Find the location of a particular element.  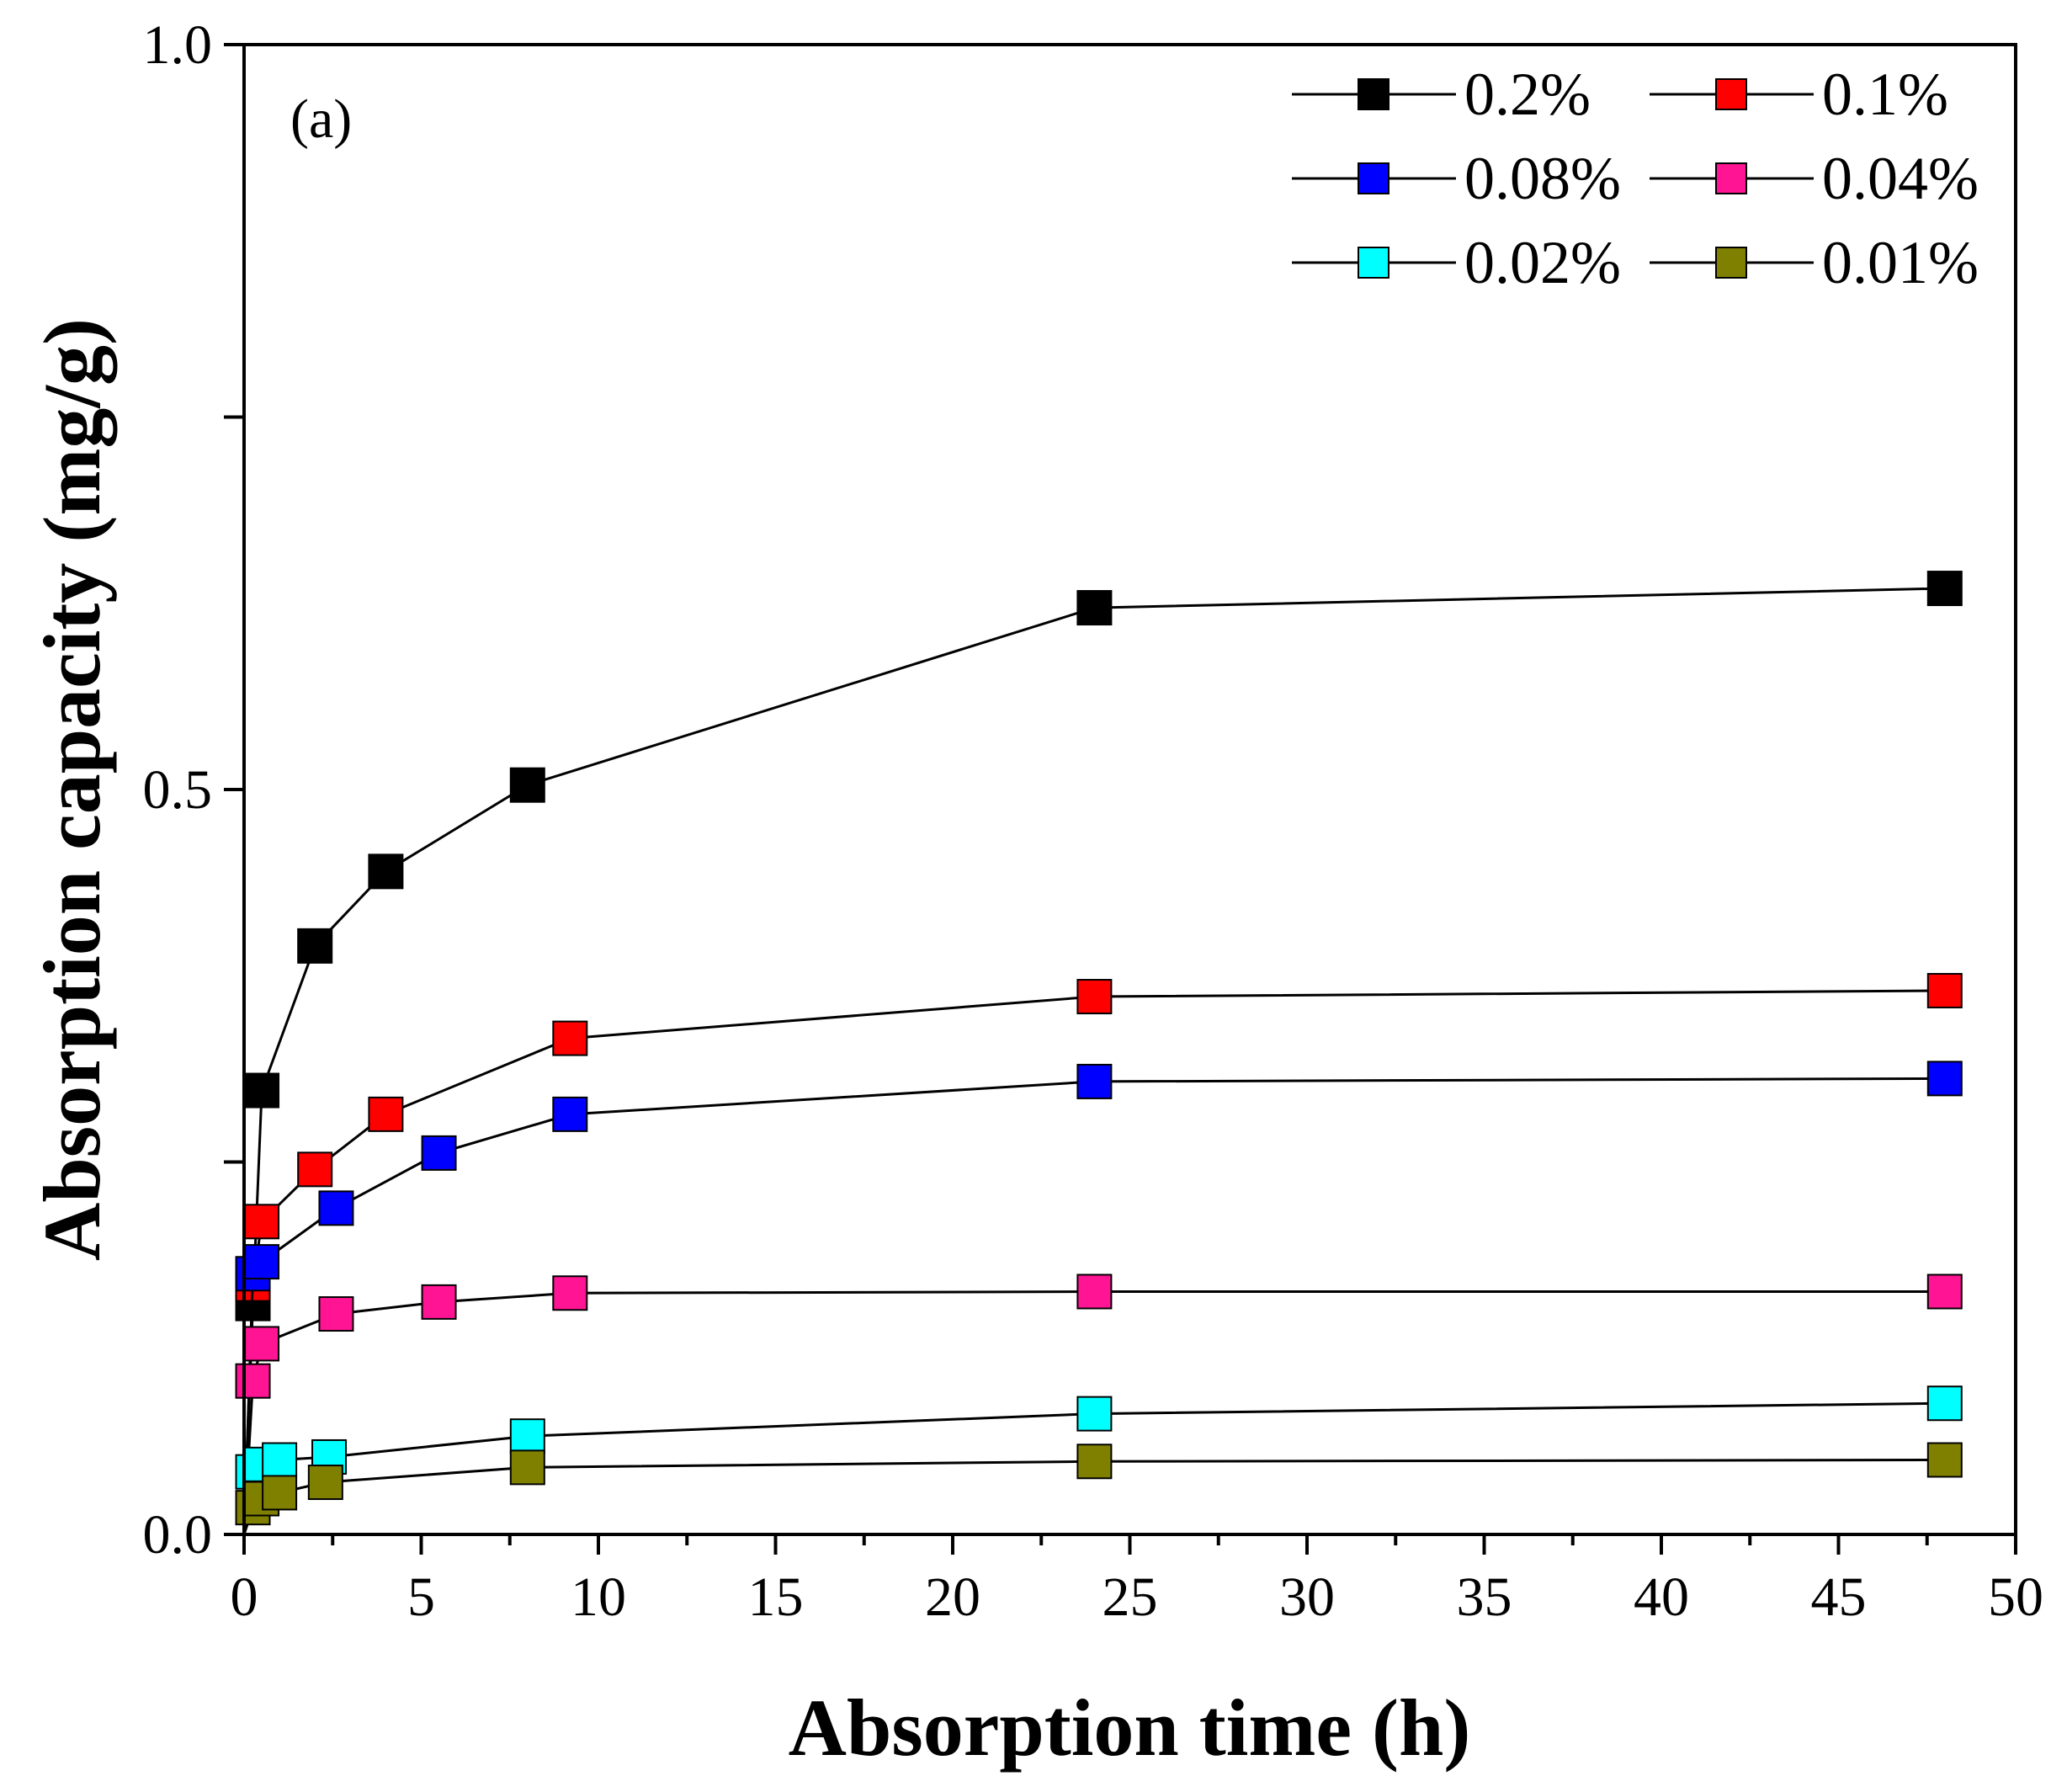

series-0p04pct is located at coordinates (1099, 1405).